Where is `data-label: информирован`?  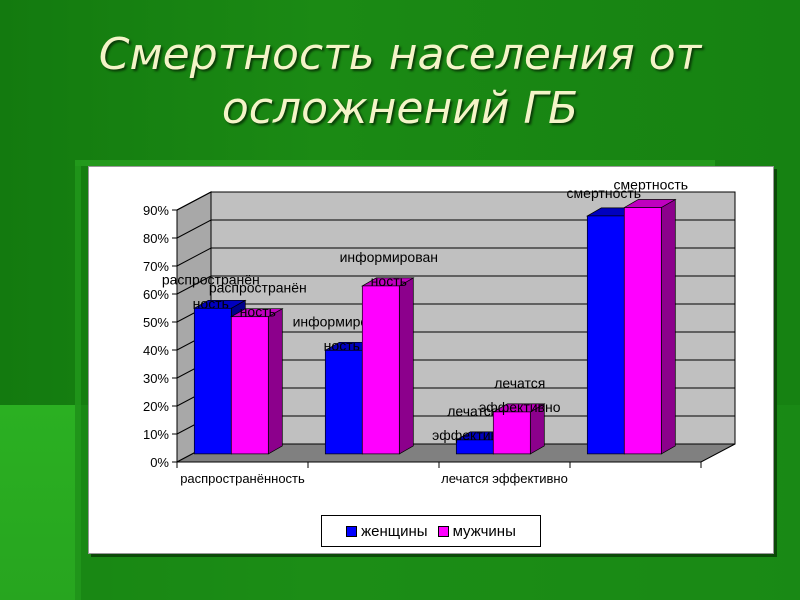 data-label: информирован is located at coordinates (389, 257).